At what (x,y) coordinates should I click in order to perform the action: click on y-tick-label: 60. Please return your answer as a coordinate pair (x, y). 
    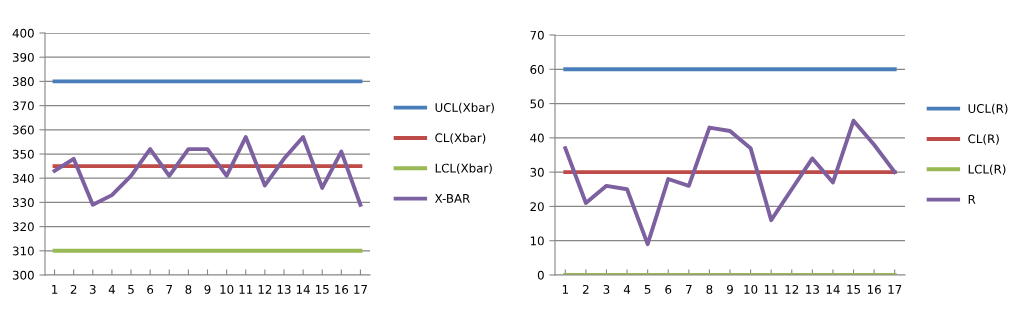
    Looking at the image, I should click on (537, 69).